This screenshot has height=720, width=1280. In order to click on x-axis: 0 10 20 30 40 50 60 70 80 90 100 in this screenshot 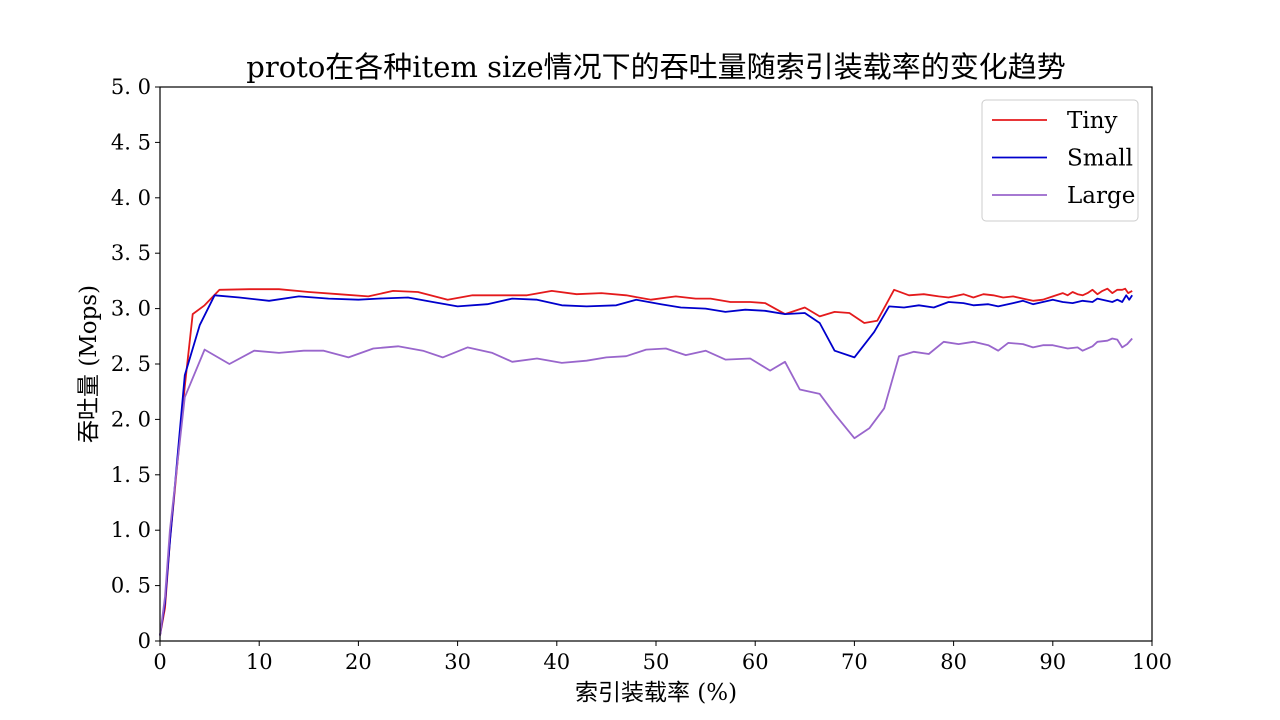, I will do `click(662, 657)`.